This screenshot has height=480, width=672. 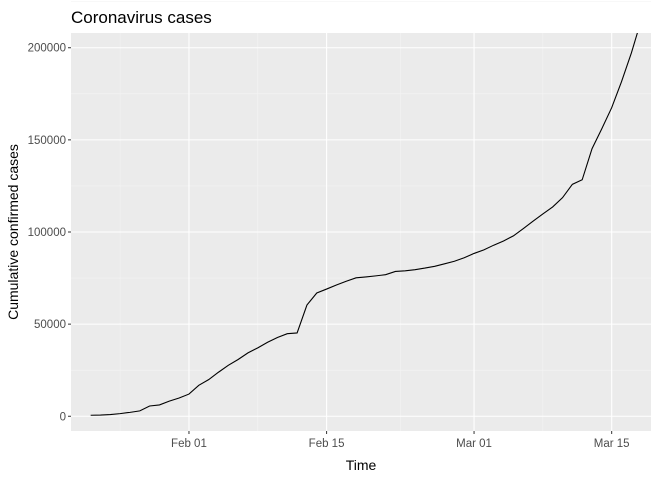 I want to click on y-axis: 0 50000 100000 150000 200000, so click(x=49, y=233).